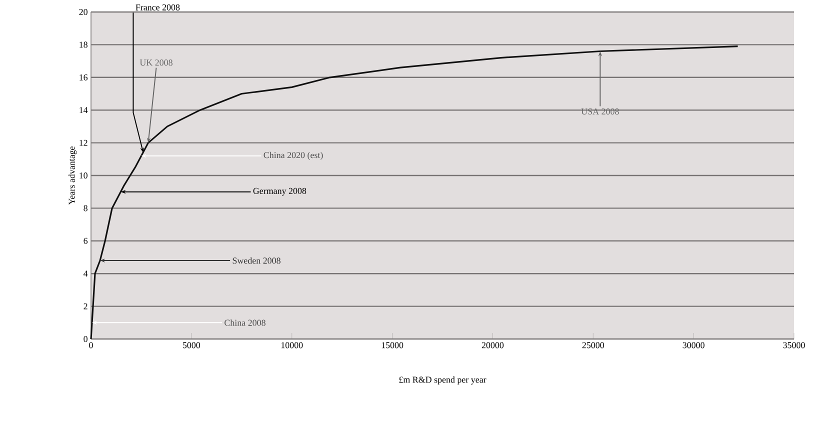 This screenshot has width=818, height=429. Describe the element at coordinates (84, 77) in the screenshot. I see `y-tick-label: 16` at that location.